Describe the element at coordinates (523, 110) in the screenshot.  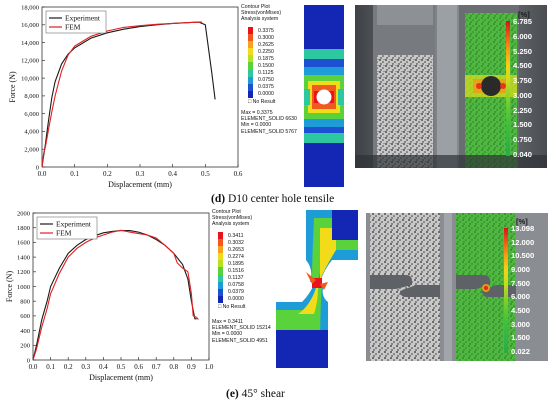
I see `dic-scale-d-value: 2.250` at that location.